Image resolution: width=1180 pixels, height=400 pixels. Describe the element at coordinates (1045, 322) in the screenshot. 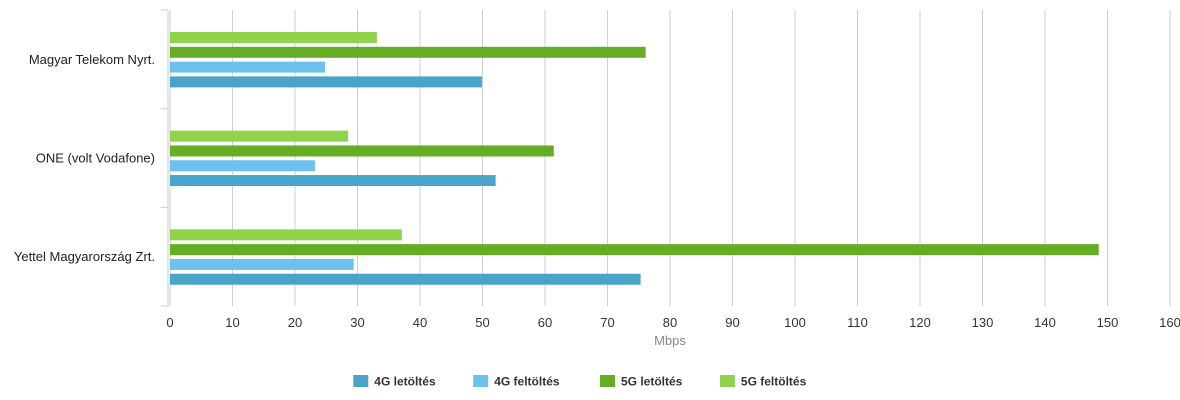

I see `x-tick-label: 140` at that location.